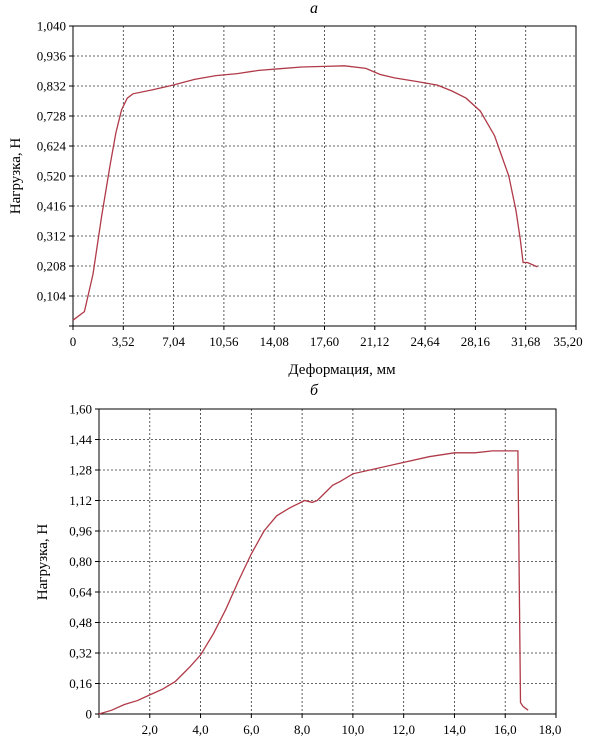  Describe the element at coordinates (550, 729) in the screenshot. I see `panel-b-x-tick-label: 18,0` at that location.